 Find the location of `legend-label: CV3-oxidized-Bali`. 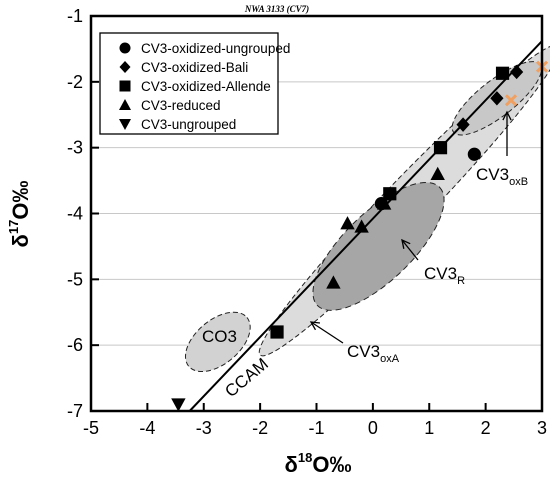

legend-label: CV3-oxidized-Bali is located at coordinates (194, 67).